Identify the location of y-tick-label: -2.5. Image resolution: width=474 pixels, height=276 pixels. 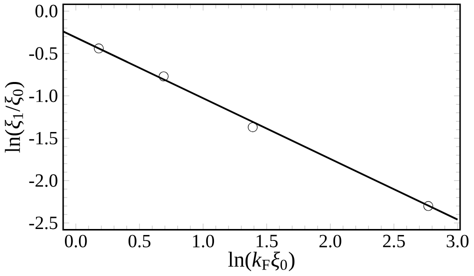
(43, 223).